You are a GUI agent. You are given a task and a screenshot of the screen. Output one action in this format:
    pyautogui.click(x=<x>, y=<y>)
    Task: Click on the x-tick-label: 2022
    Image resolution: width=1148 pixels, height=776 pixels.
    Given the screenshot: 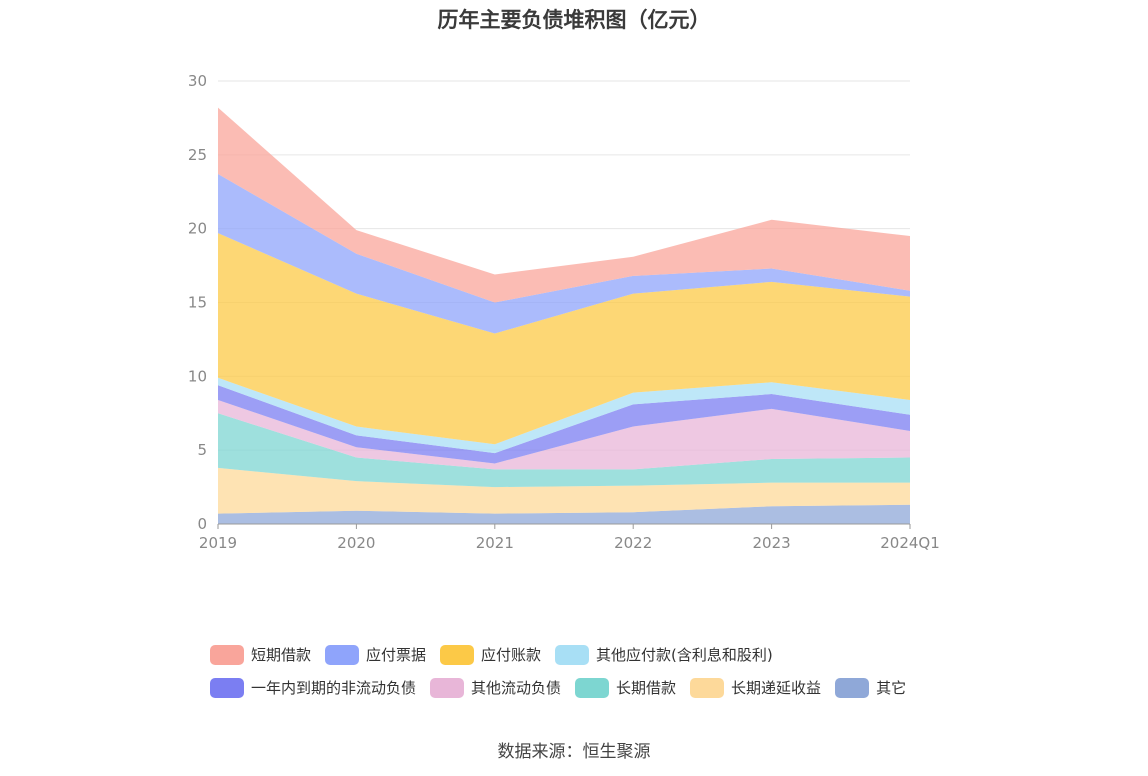 What is the action you would take?
    pyautogui.click(x=633, y=543)
    